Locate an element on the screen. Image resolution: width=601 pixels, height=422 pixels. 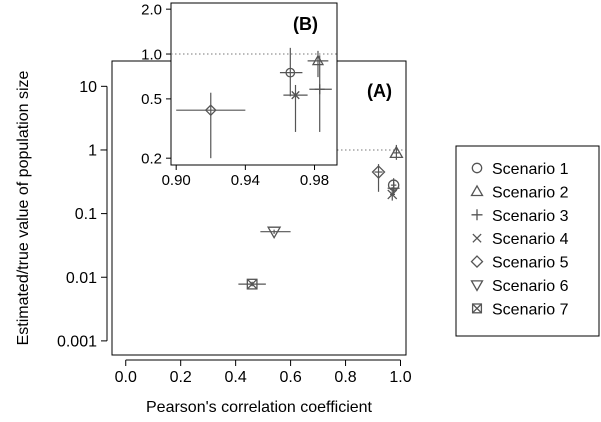
y-tick-label: 0.5 is located at coordinates (151, 99).